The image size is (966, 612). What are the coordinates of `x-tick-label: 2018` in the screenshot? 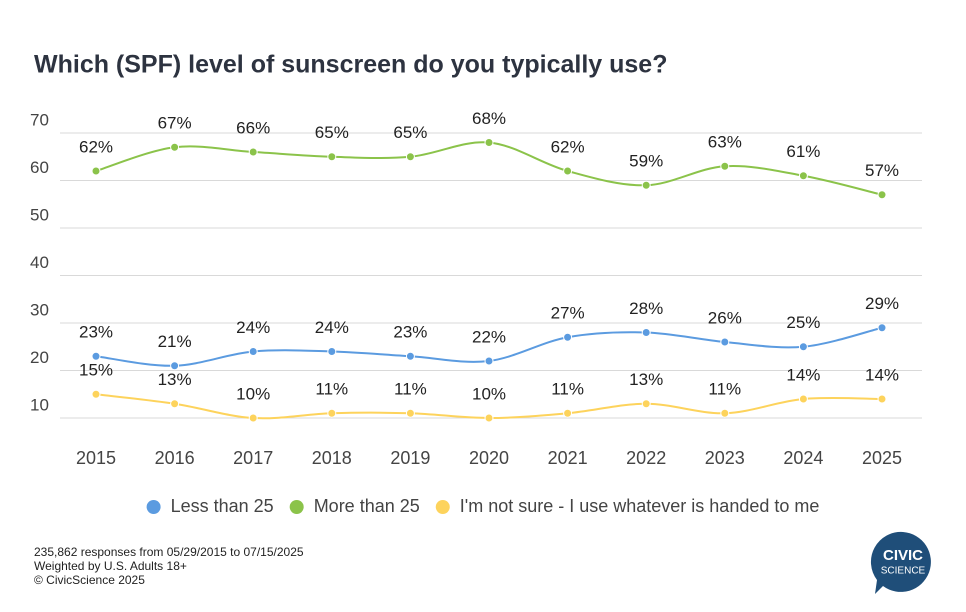 It's located at (332, 458).